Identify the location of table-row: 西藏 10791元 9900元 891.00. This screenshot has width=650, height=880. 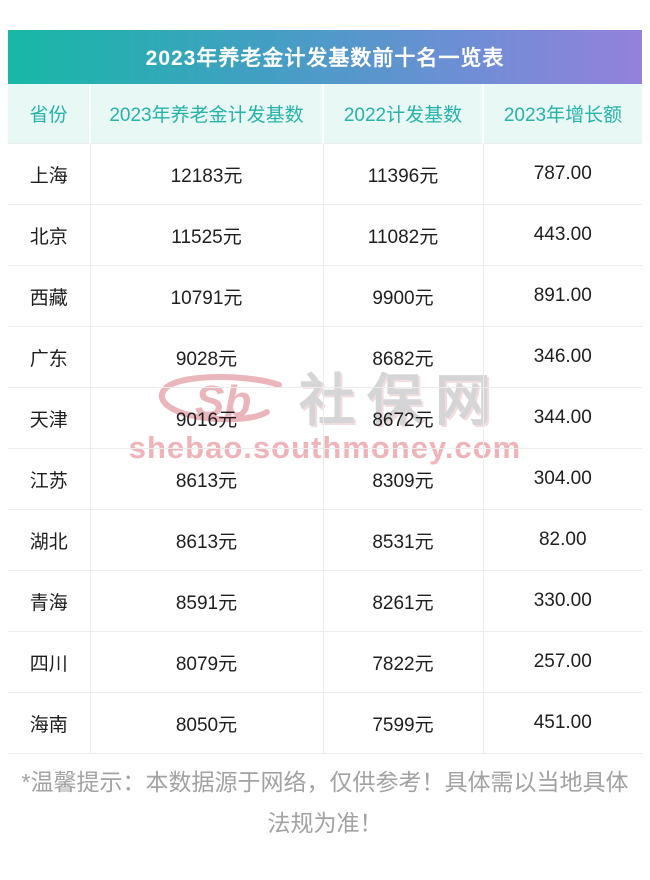
(325, 296).